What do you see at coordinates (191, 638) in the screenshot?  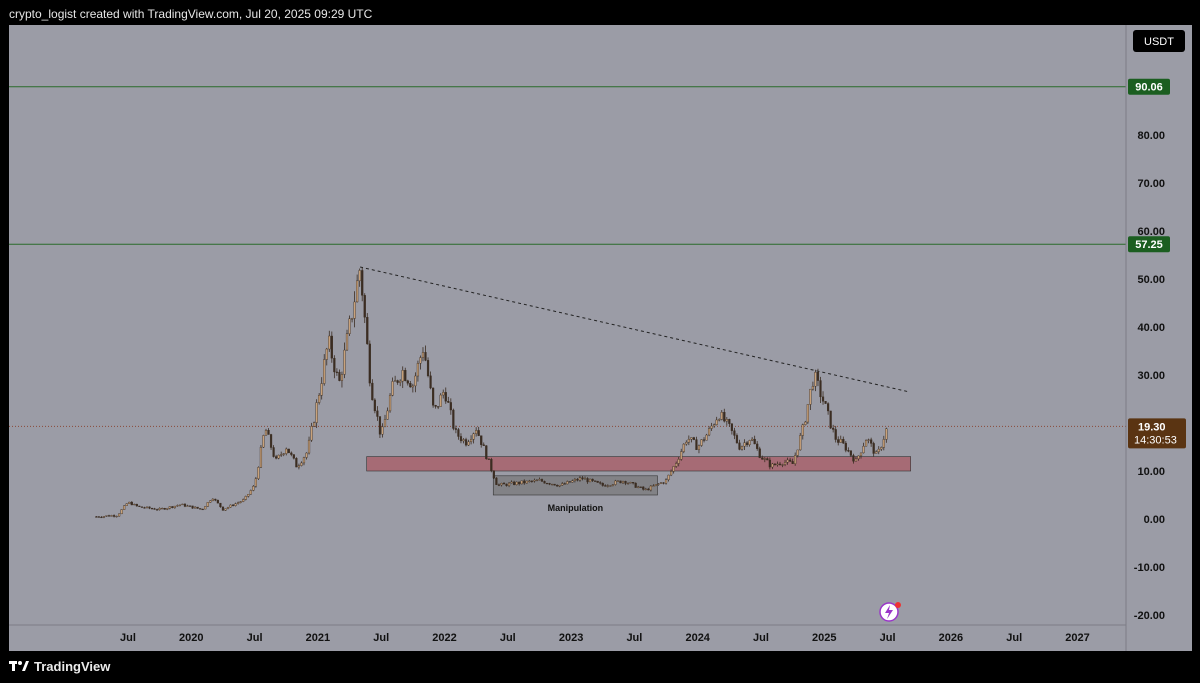 I see `x-tick-label: 2020` at bounding box center [191, 638].